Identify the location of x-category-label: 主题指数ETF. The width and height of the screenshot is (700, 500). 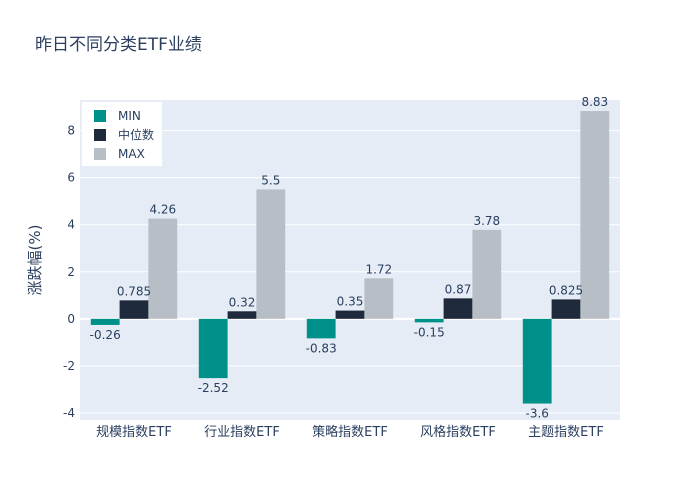
(566, 432).